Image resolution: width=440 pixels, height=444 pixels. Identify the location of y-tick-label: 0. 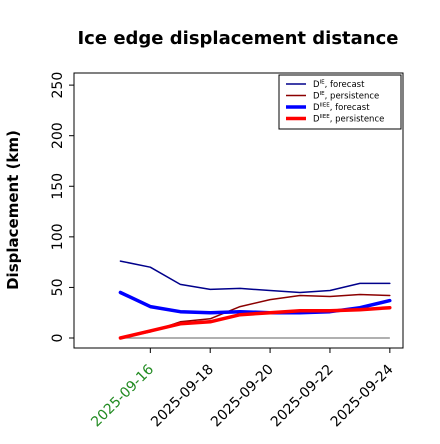
(58, 338).